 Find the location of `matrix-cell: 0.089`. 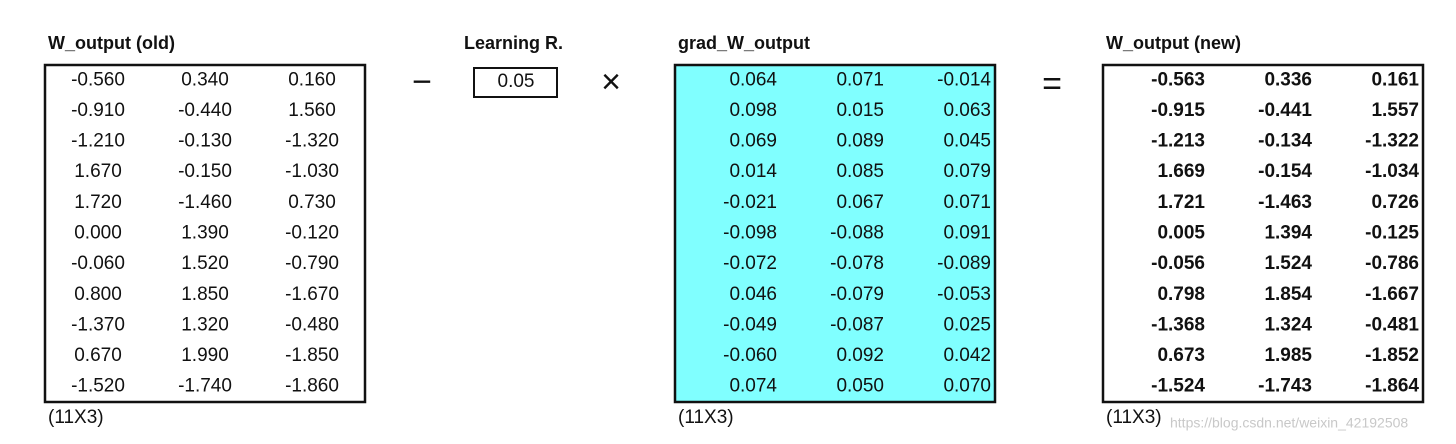

matrix-cell: 0.089 is located at coordinates (860, 141).